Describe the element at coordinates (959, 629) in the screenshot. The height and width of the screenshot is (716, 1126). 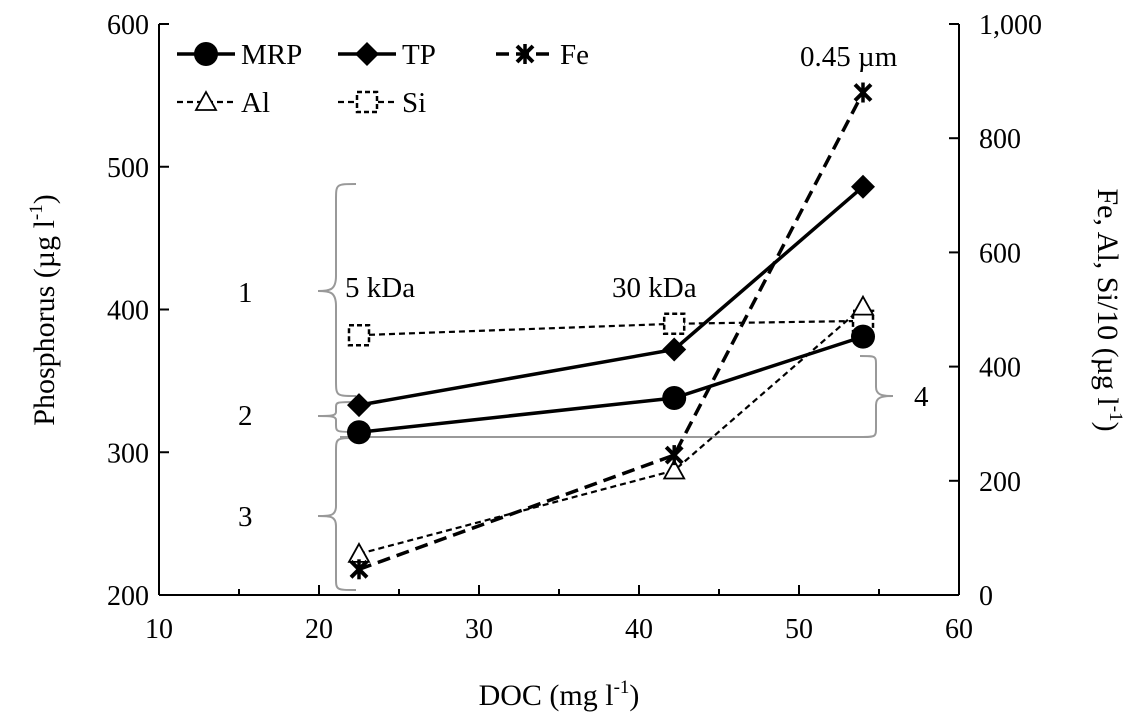
I see `x-tick-label: 60` at that location.